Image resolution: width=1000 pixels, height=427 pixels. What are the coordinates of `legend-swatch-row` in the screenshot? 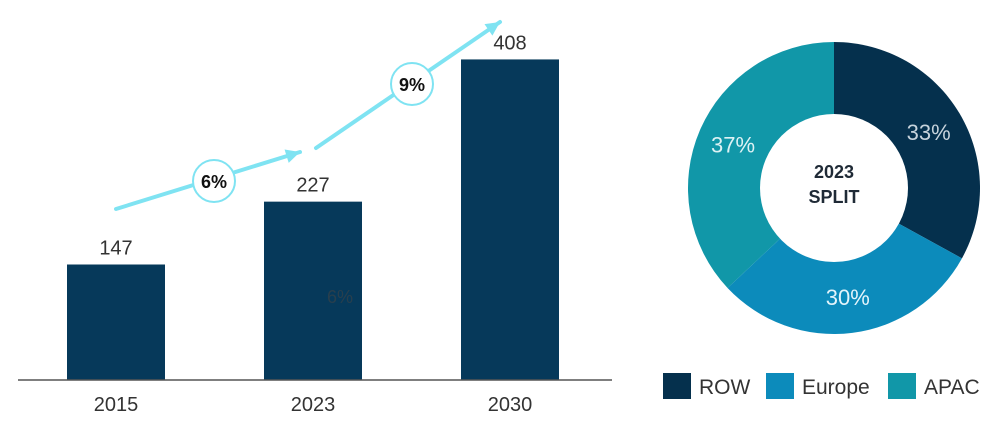 It's located at (677, 386).